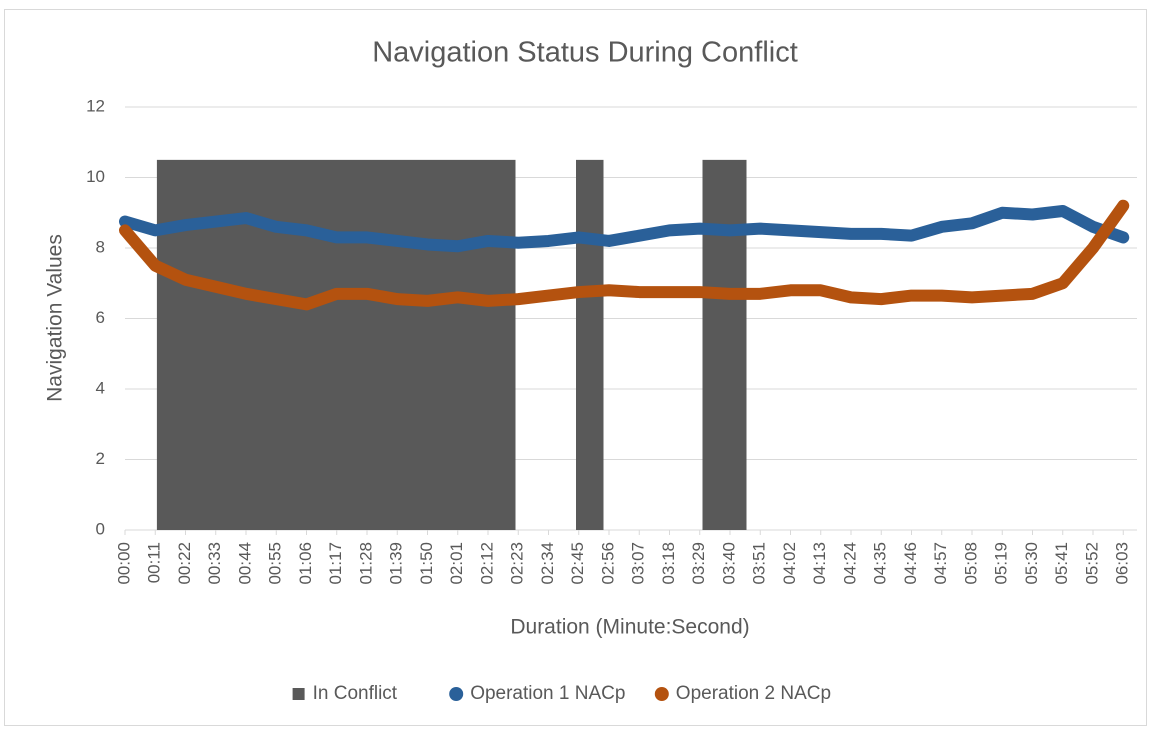 The image size is (1154, 734). Describe the element at coordinates (910, 563) in the screenshot. I see `x-tick-label: 04:46` at that location.